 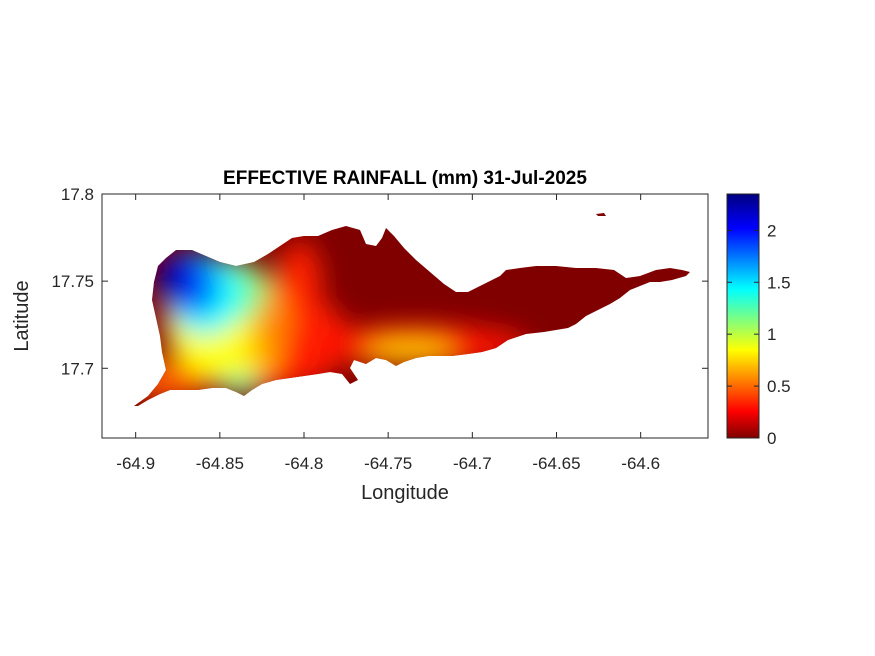 What do you see at coordinates (77, 194) in the screenshot?
I see `y-tick-label: 17.8` at bounding box center [77, 194].